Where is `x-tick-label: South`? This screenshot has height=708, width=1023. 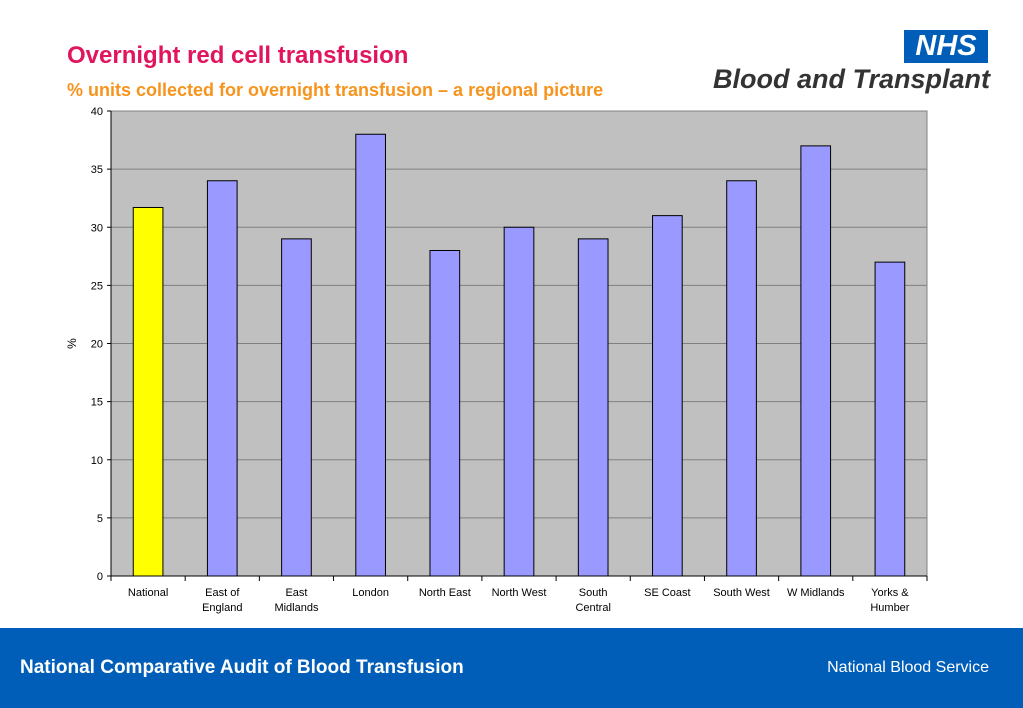
x-tick-label: South is located at coordinates (593, 593).